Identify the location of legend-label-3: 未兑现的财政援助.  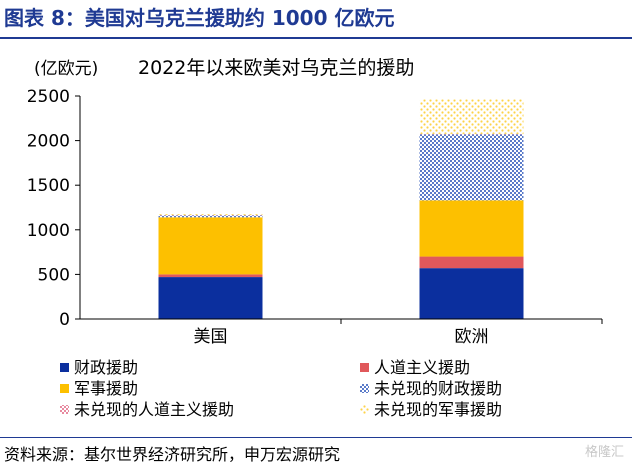
(438, 388).